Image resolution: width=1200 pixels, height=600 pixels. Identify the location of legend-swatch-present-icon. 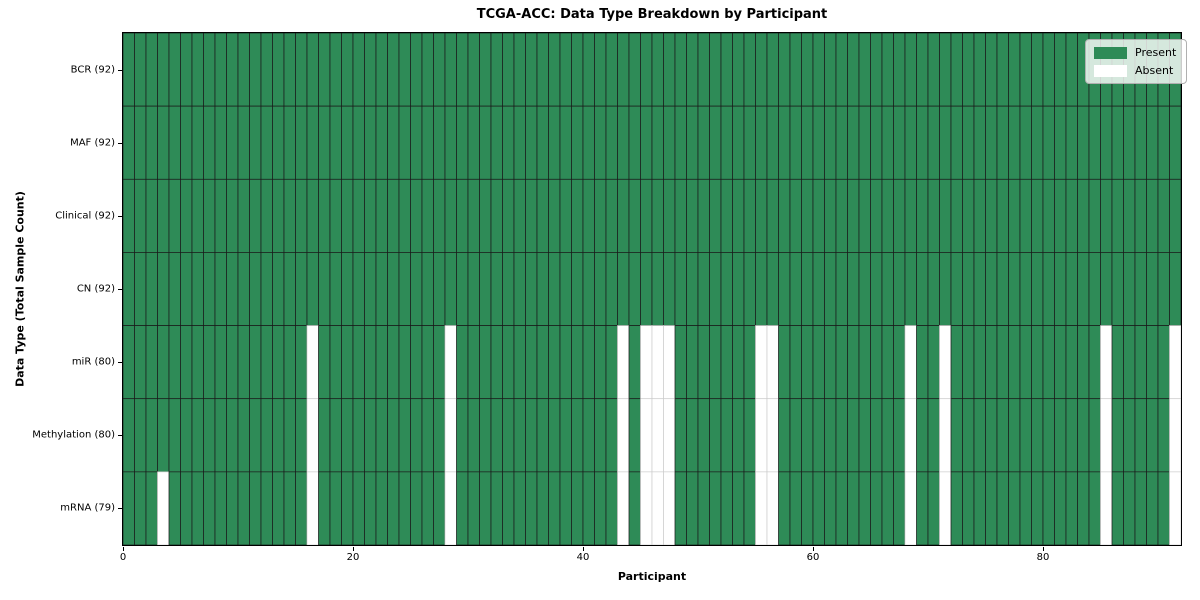
(1110, 52).